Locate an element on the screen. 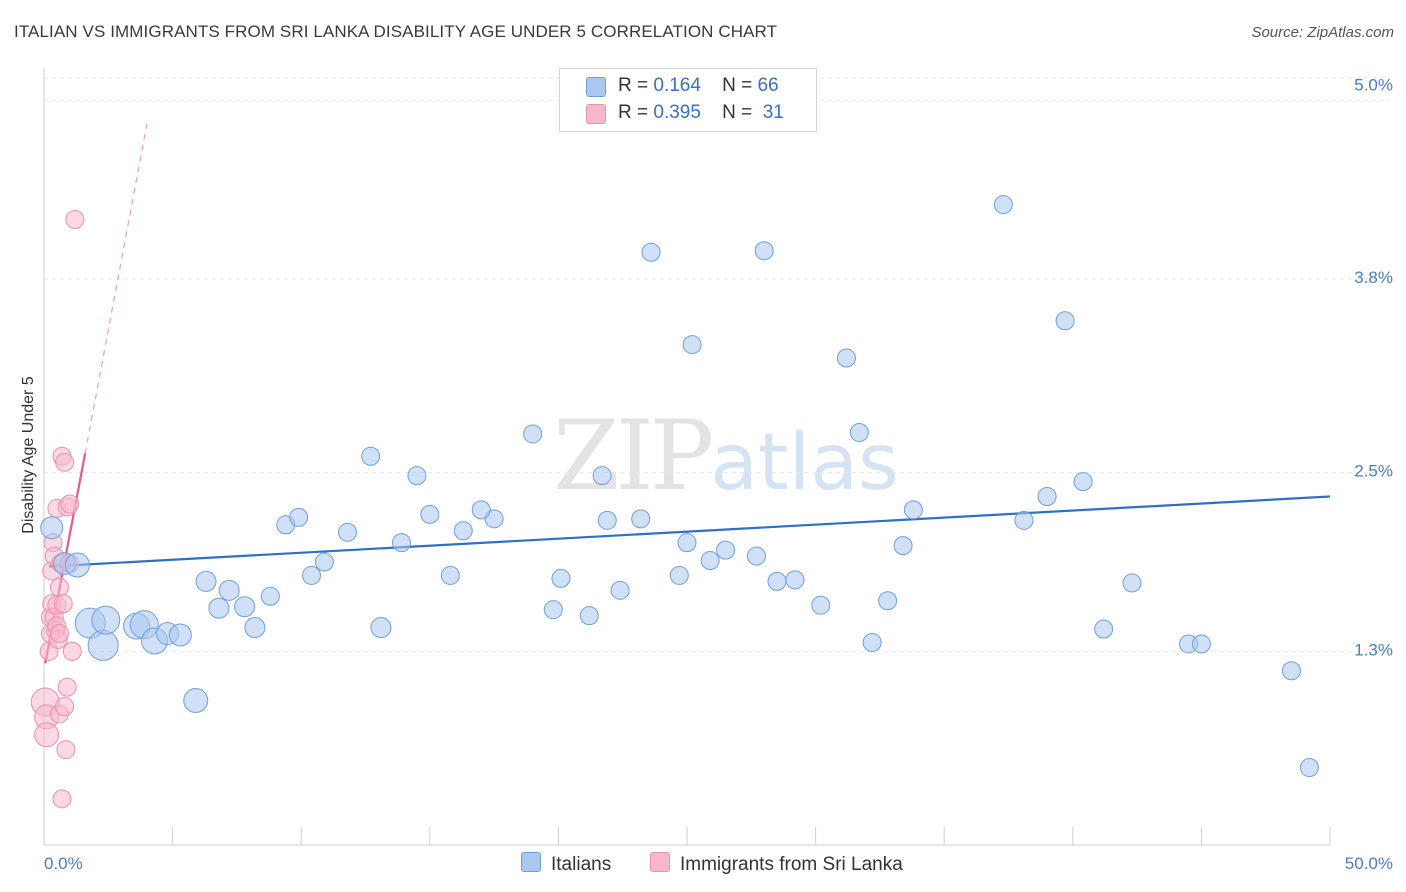 The height and width of the screenshot is (892, 1406). bottom-legend-sri-lanka: Immigrants from Sri Lanka is located at coordinates (776, 864).